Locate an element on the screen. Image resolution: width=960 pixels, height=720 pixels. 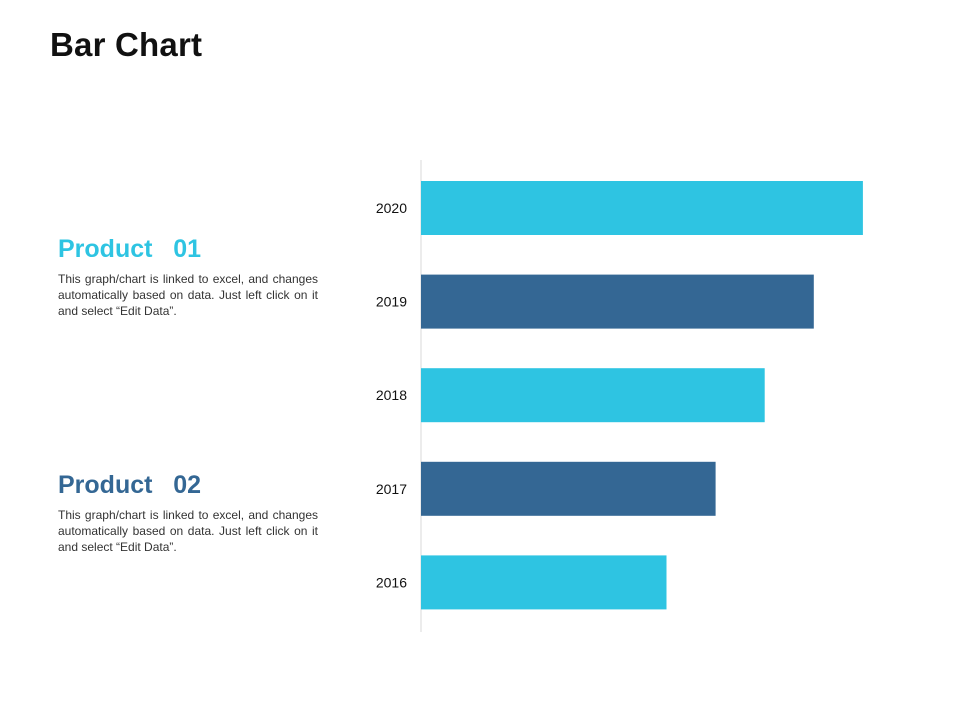
bar-2018 is located at coordinates (593, 395).